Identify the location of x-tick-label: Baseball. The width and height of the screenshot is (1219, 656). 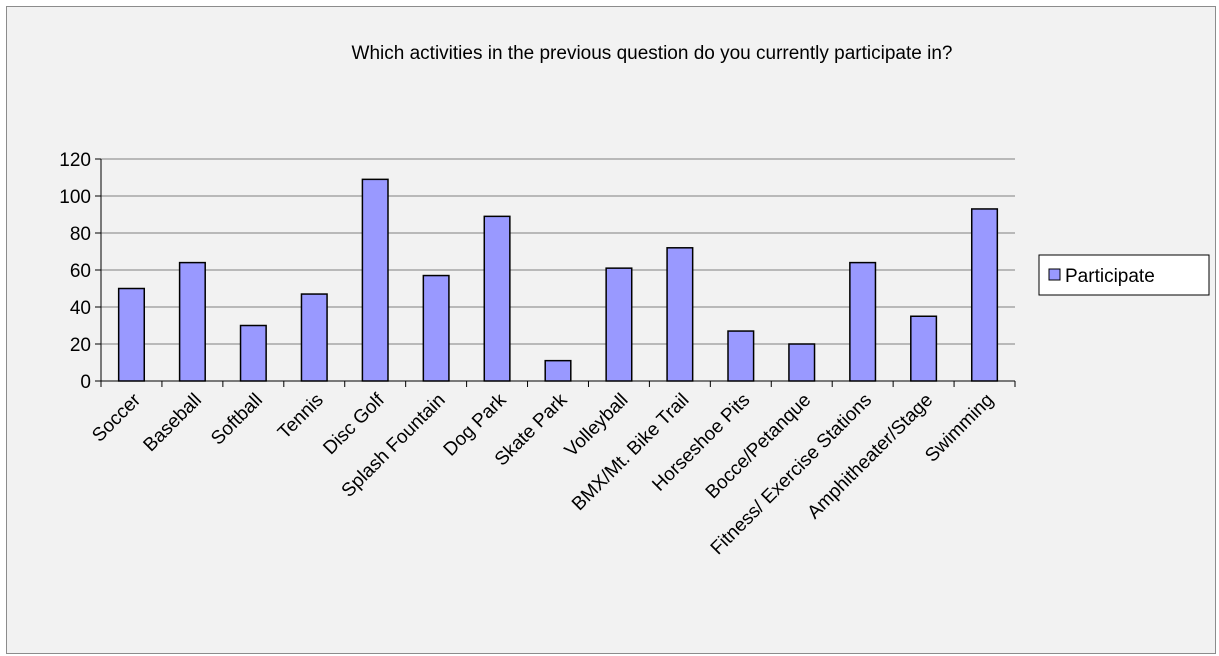
(173, 423).